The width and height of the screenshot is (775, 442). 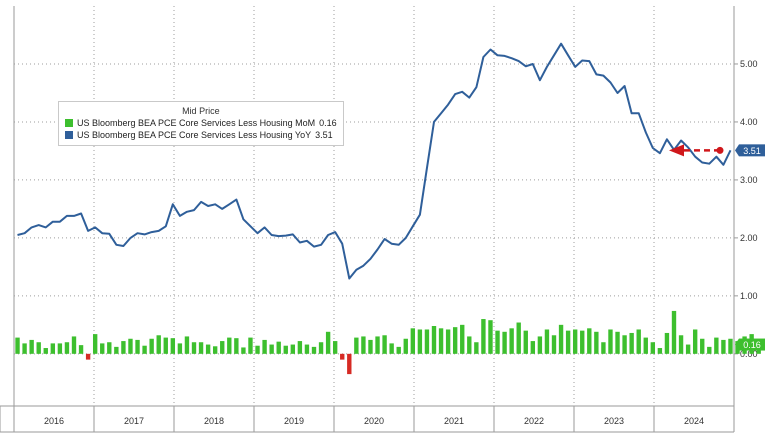 I want to click on x-tick-label: 2016, so click(x=54, y=421).